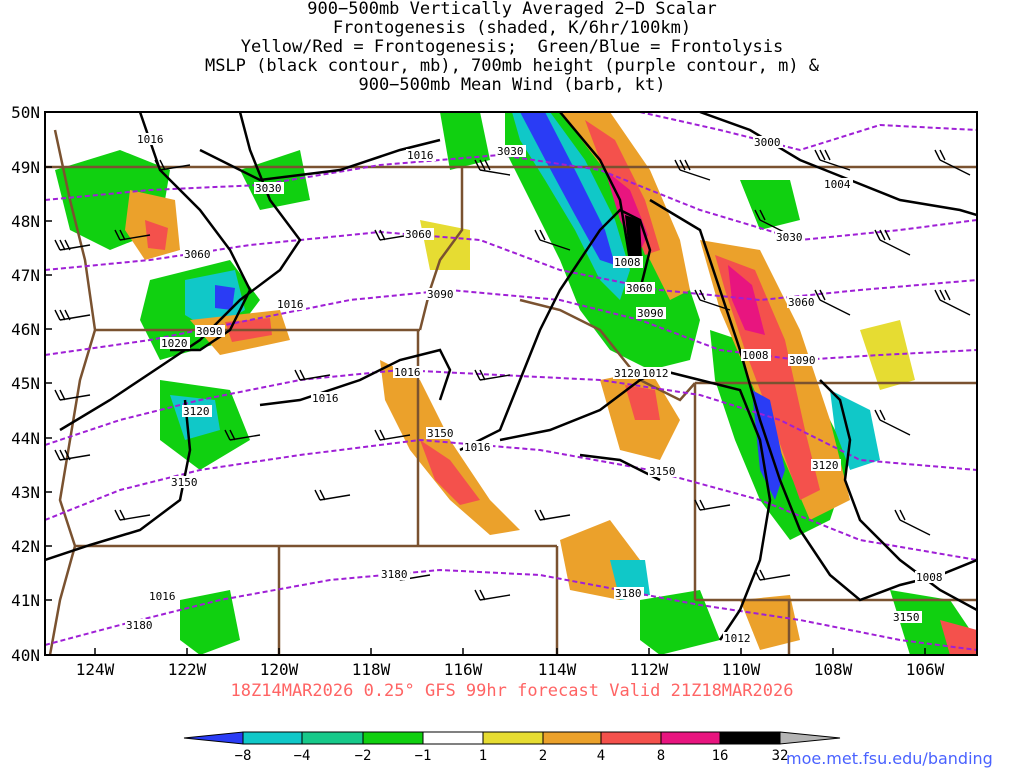  What do you see at coordinates (72, 392) in the screenshot?
I see `coastline` at bounding box center [72, 392].